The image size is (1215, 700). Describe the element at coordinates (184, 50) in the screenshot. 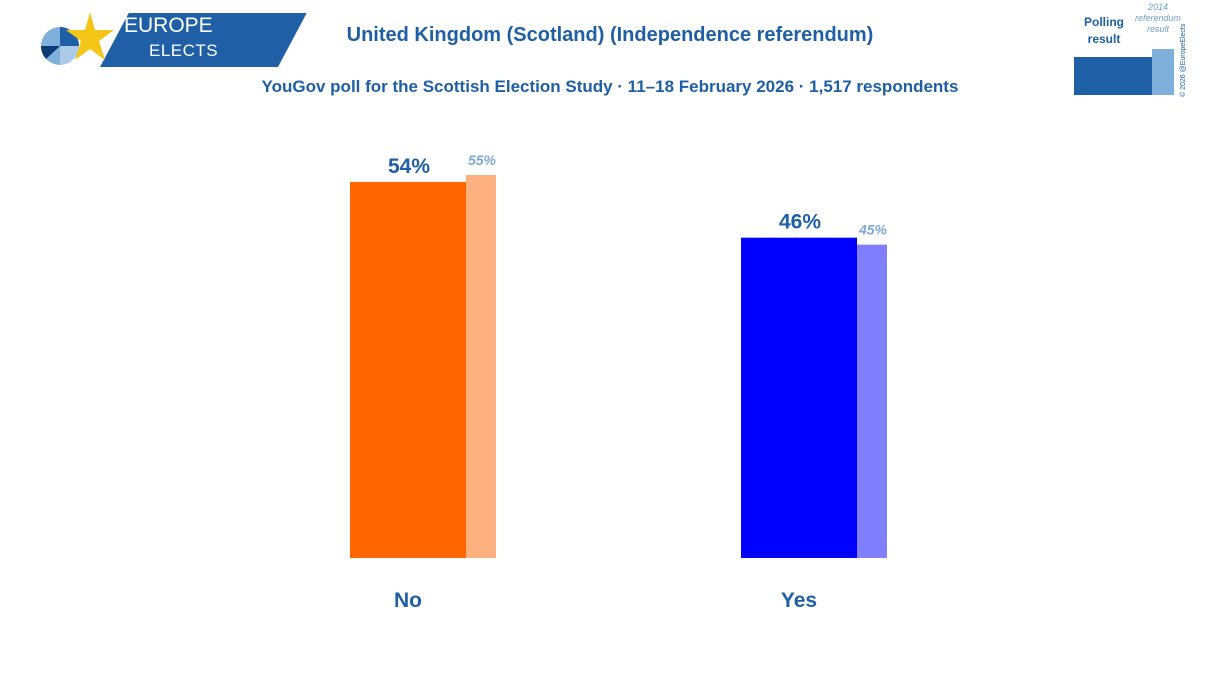

I see `logo-word-elects: ELECTS` at that location.